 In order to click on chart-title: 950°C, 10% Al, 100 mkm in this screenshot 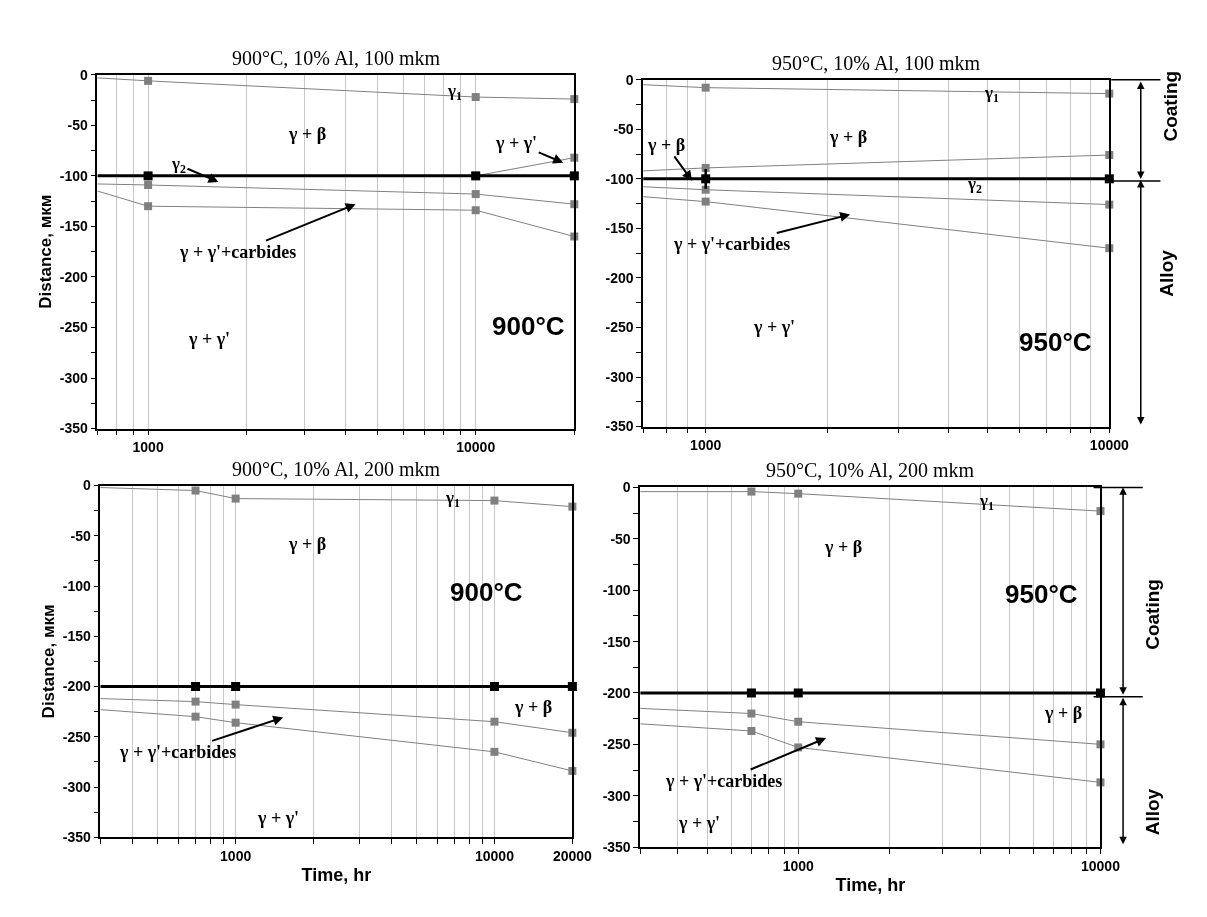, I will do `click(876, 63)`.